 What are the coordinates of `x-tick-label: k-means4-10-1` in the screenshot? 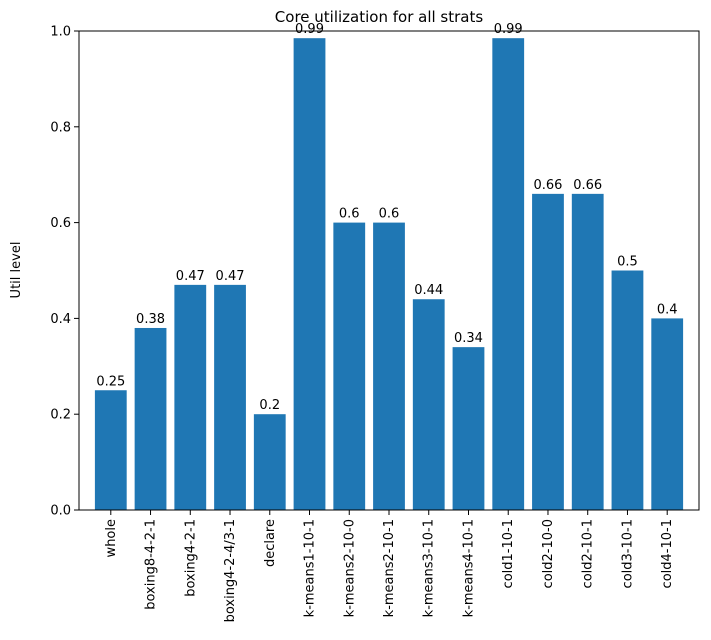 It's located at (468, 568).